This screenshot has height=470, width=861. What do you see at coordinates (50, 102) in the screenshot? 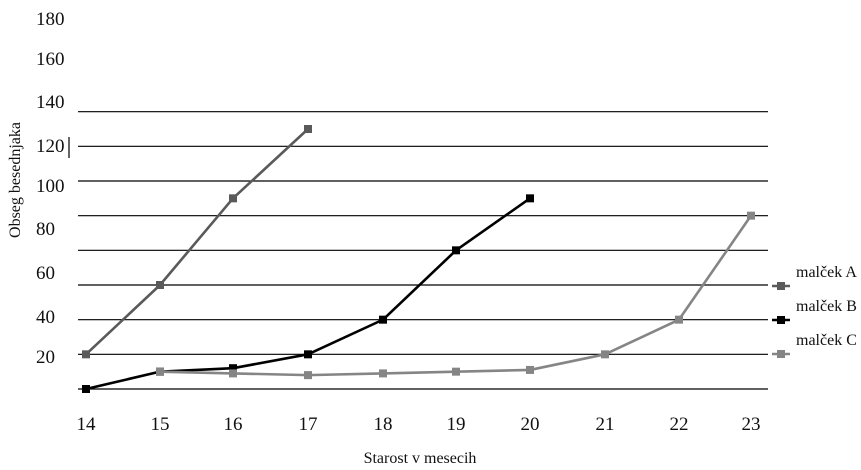
I see `y-tick-label: 140` at bounding box center [50, 102].